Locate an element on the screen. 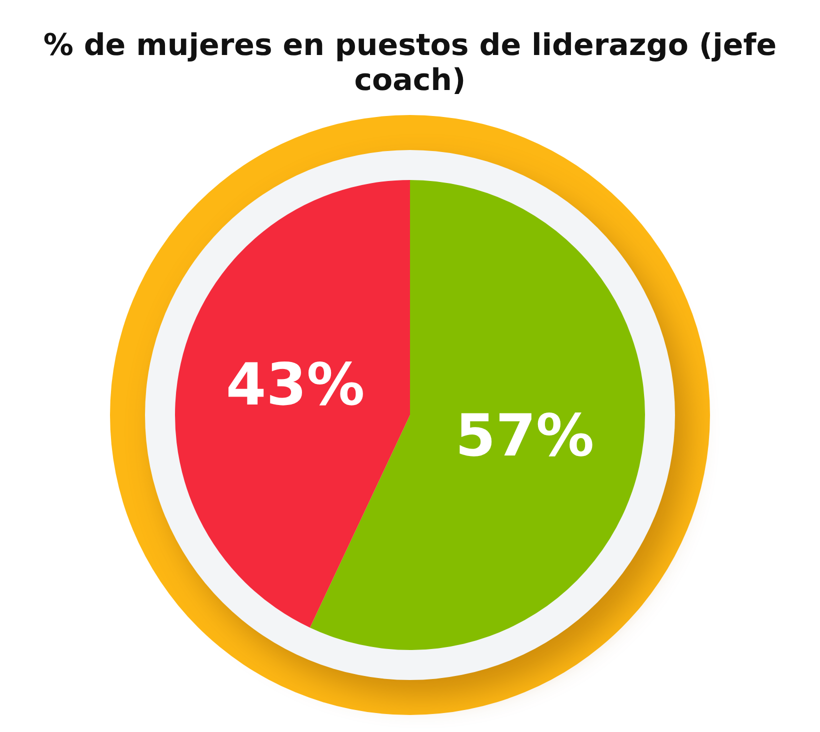  data-label: 57% is located at coordinates (524, 436).